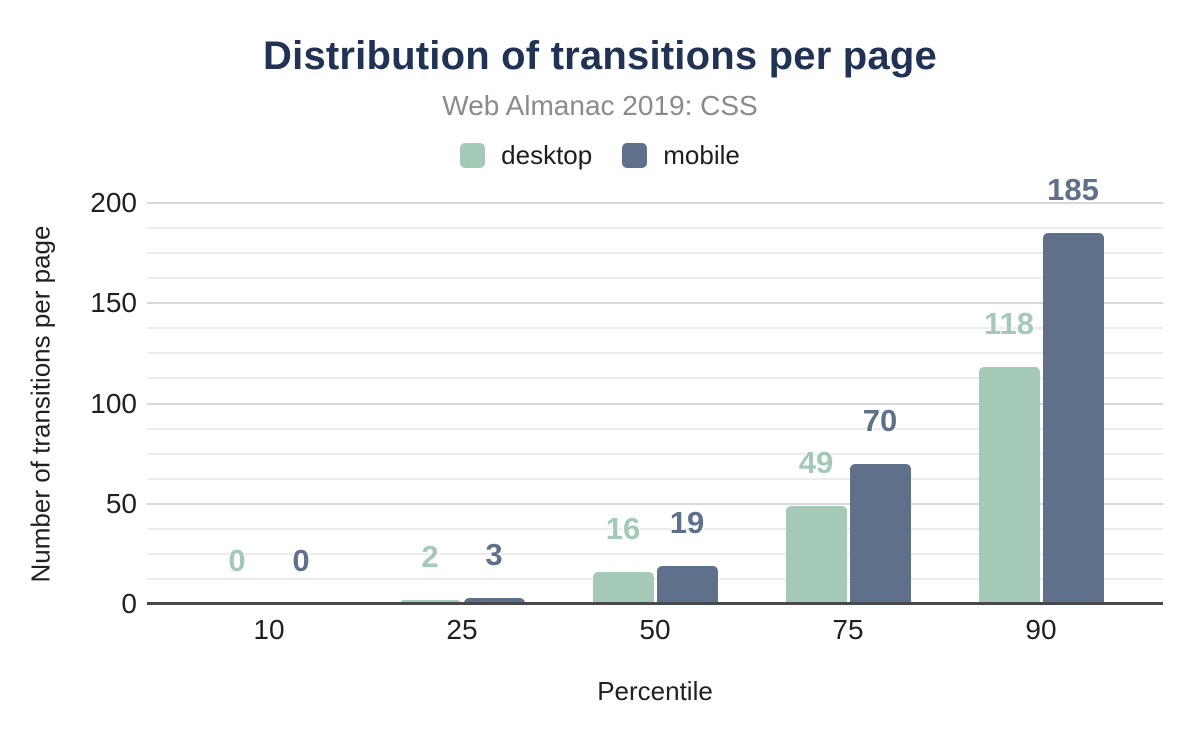 Image resolution: width=1200 pixels, height=742 pixels. I want to click on bar-value-mobile-p90: 185, so click(1073, 189).